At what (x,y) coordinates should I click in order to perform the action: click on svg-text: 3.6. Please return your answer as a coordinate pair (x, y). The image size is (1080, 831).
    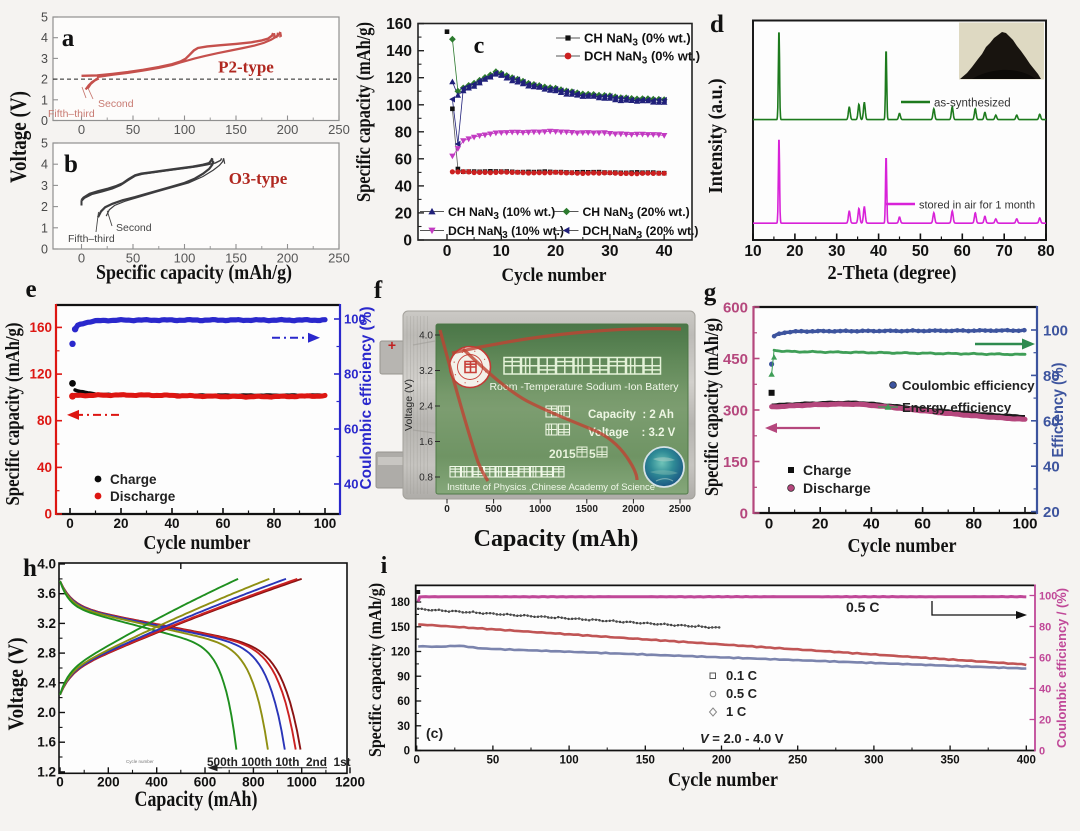
    Looking at the image, I should click on (46, 593).